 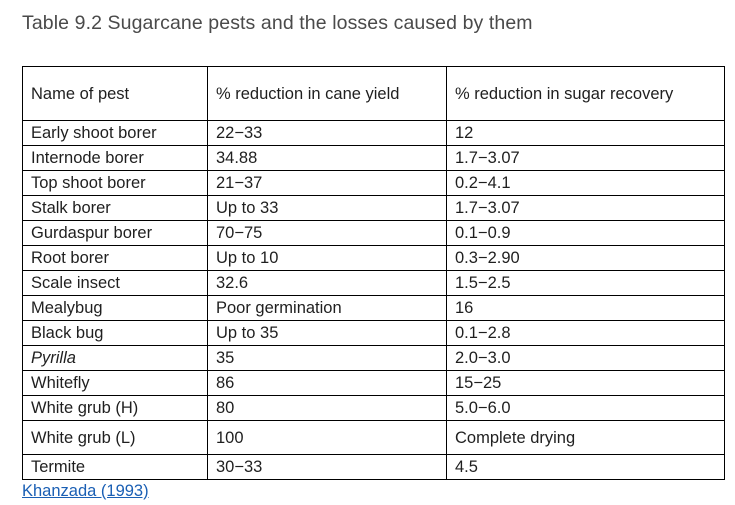 What do you see at coordinates (327, 333) in the screenshot?
I see `cane-yield-cell: Up to 35` at bounding box center [327, 333].